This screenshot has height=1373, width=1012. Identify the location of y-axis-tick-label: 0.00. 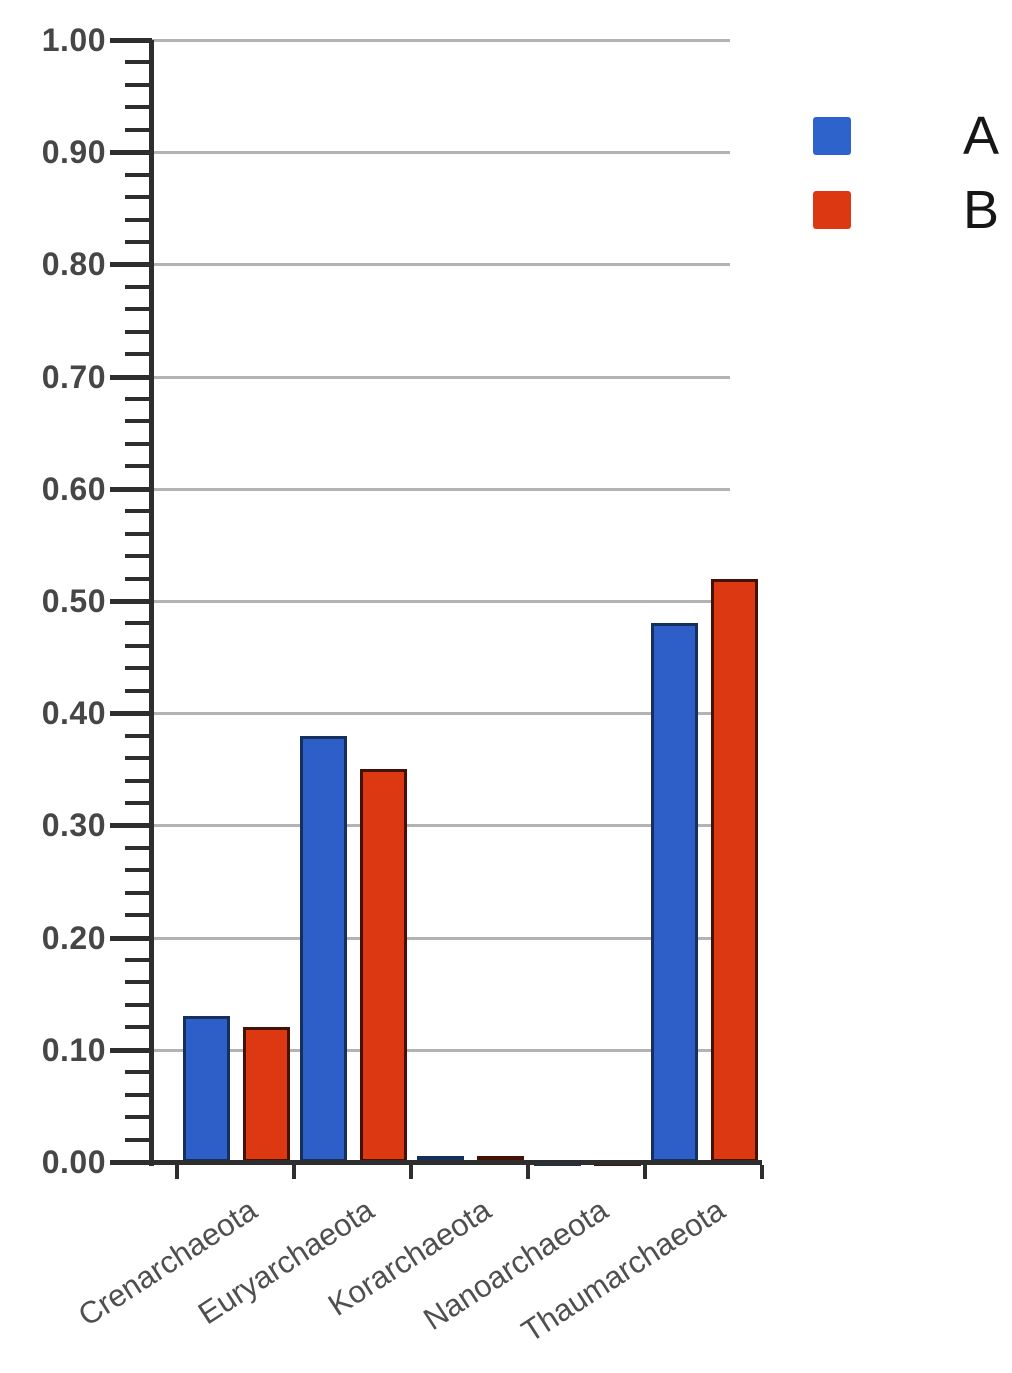
(73, 1162).